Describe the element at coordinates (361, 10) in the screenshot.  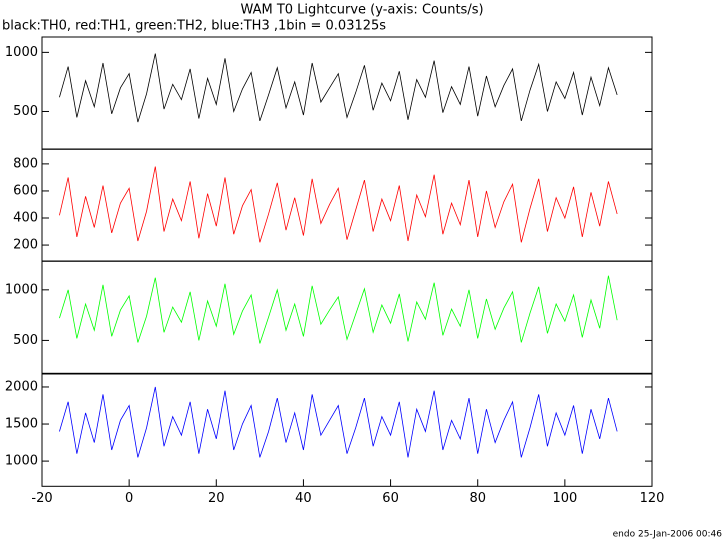
I see `chart-title: WAM T0 Lightcurve (y-axis: Counts/s)` at that location.